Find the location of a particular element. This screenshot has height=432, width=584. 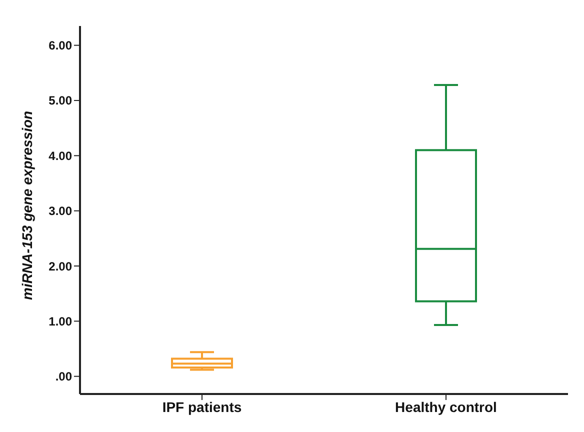

x-tick-label: Healthy control is located at coordinates (446, 406).